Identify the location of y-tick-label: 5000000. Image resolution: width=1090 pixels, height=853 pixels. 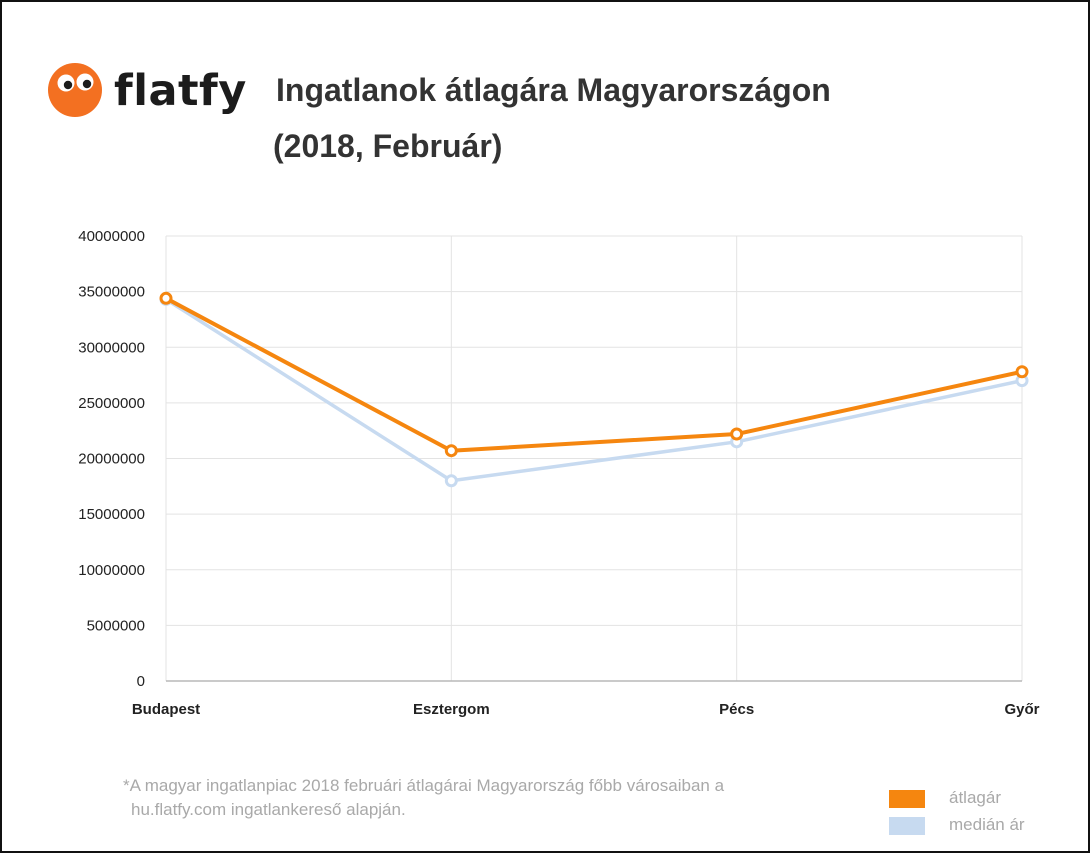
(116, 625).